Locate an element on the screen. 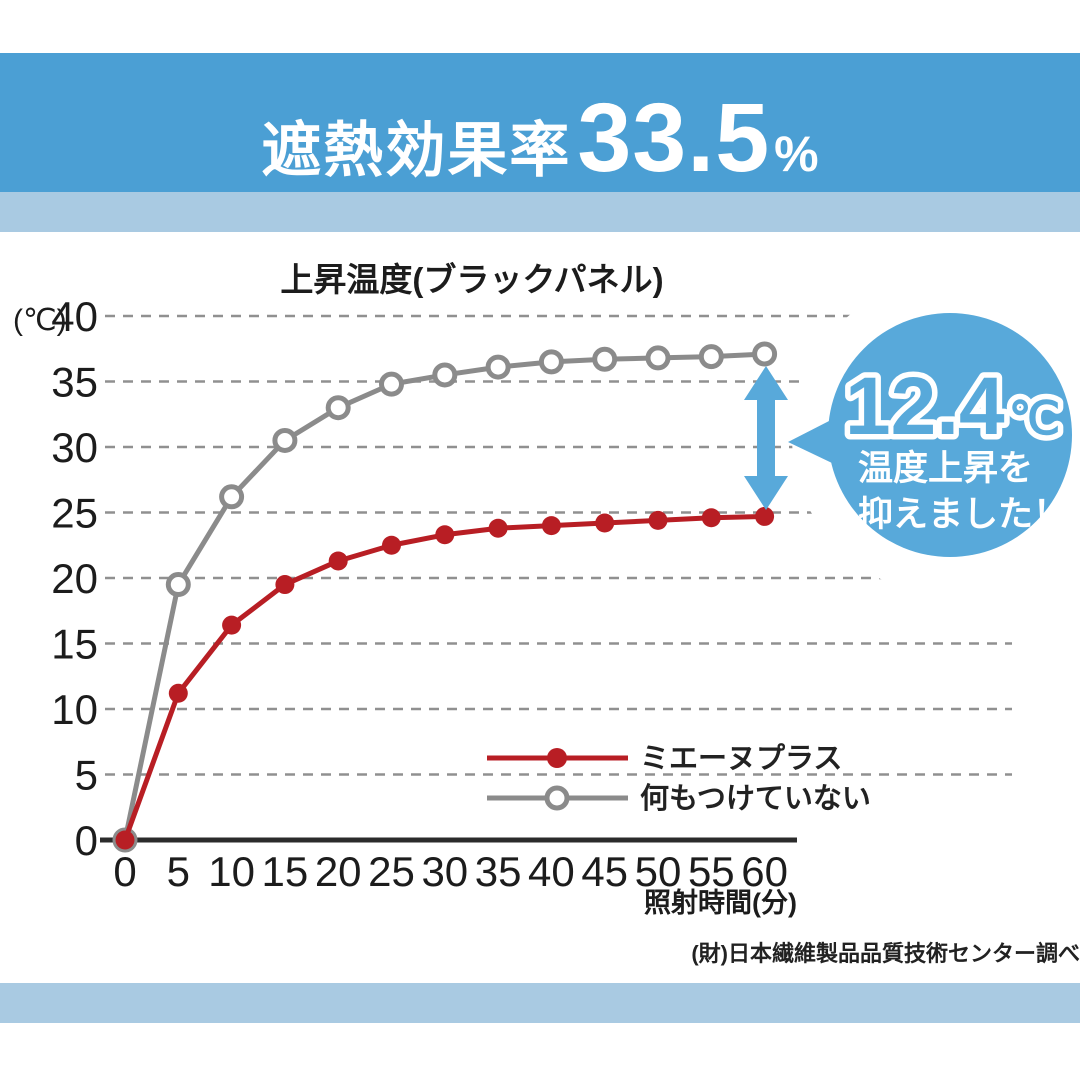 The image size is (1080, 1080). bubble-line1: 温度上昇を is located at coordinates (945, 468).